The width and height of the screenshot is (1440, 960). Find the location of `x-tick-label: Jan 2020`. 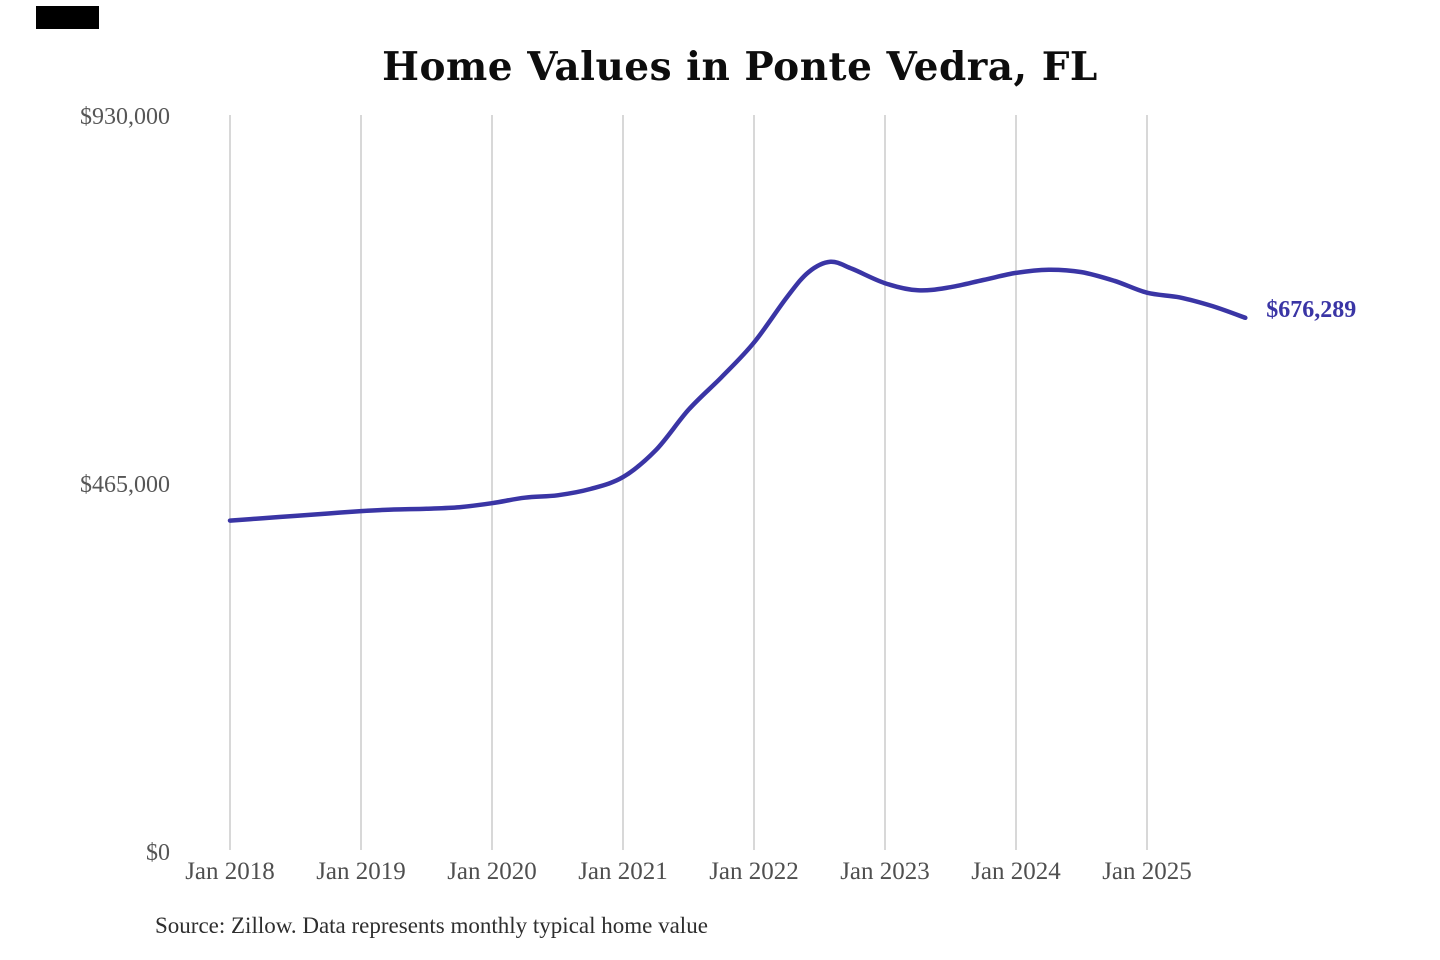

x-tick-label: Jan 2020 is located at coordinates (492, 871).